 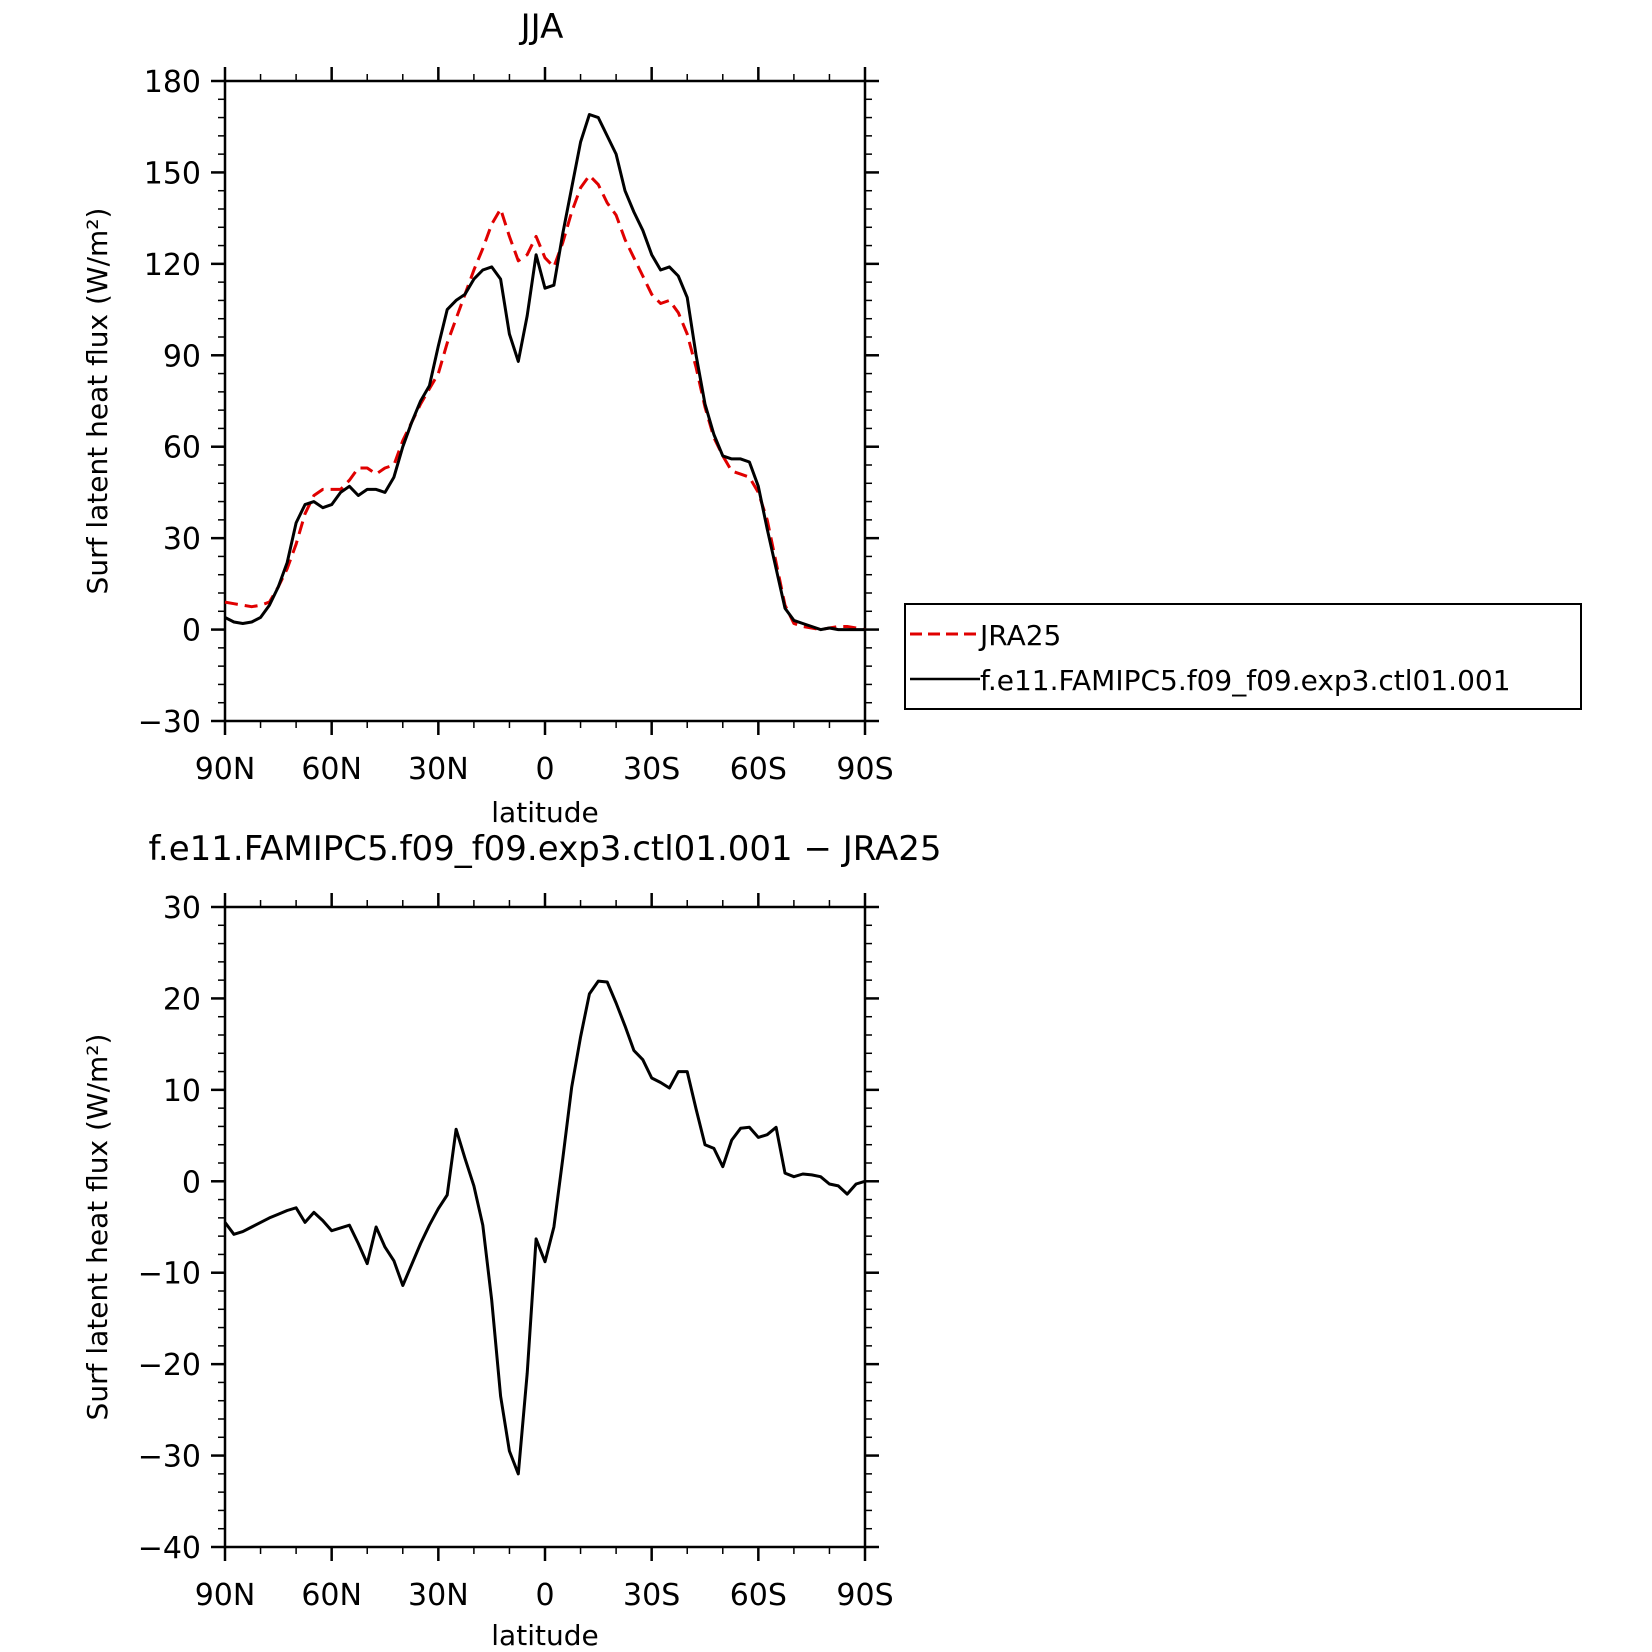 What do you see at coordinates (544, 812) in the screenshot?
I see `top-chart-xlabel: latitude` at bounding box center [544, 812].